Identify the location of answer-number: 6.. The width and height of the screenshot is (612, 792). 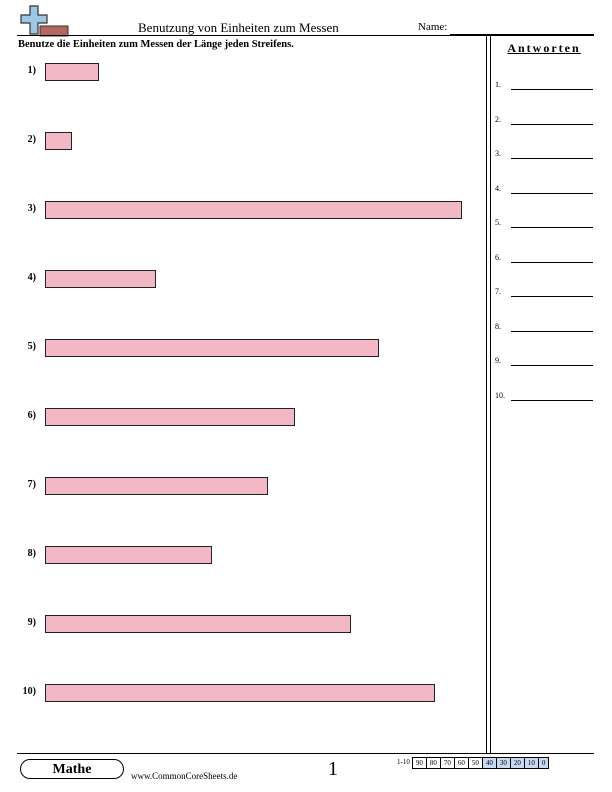
(498, 257).